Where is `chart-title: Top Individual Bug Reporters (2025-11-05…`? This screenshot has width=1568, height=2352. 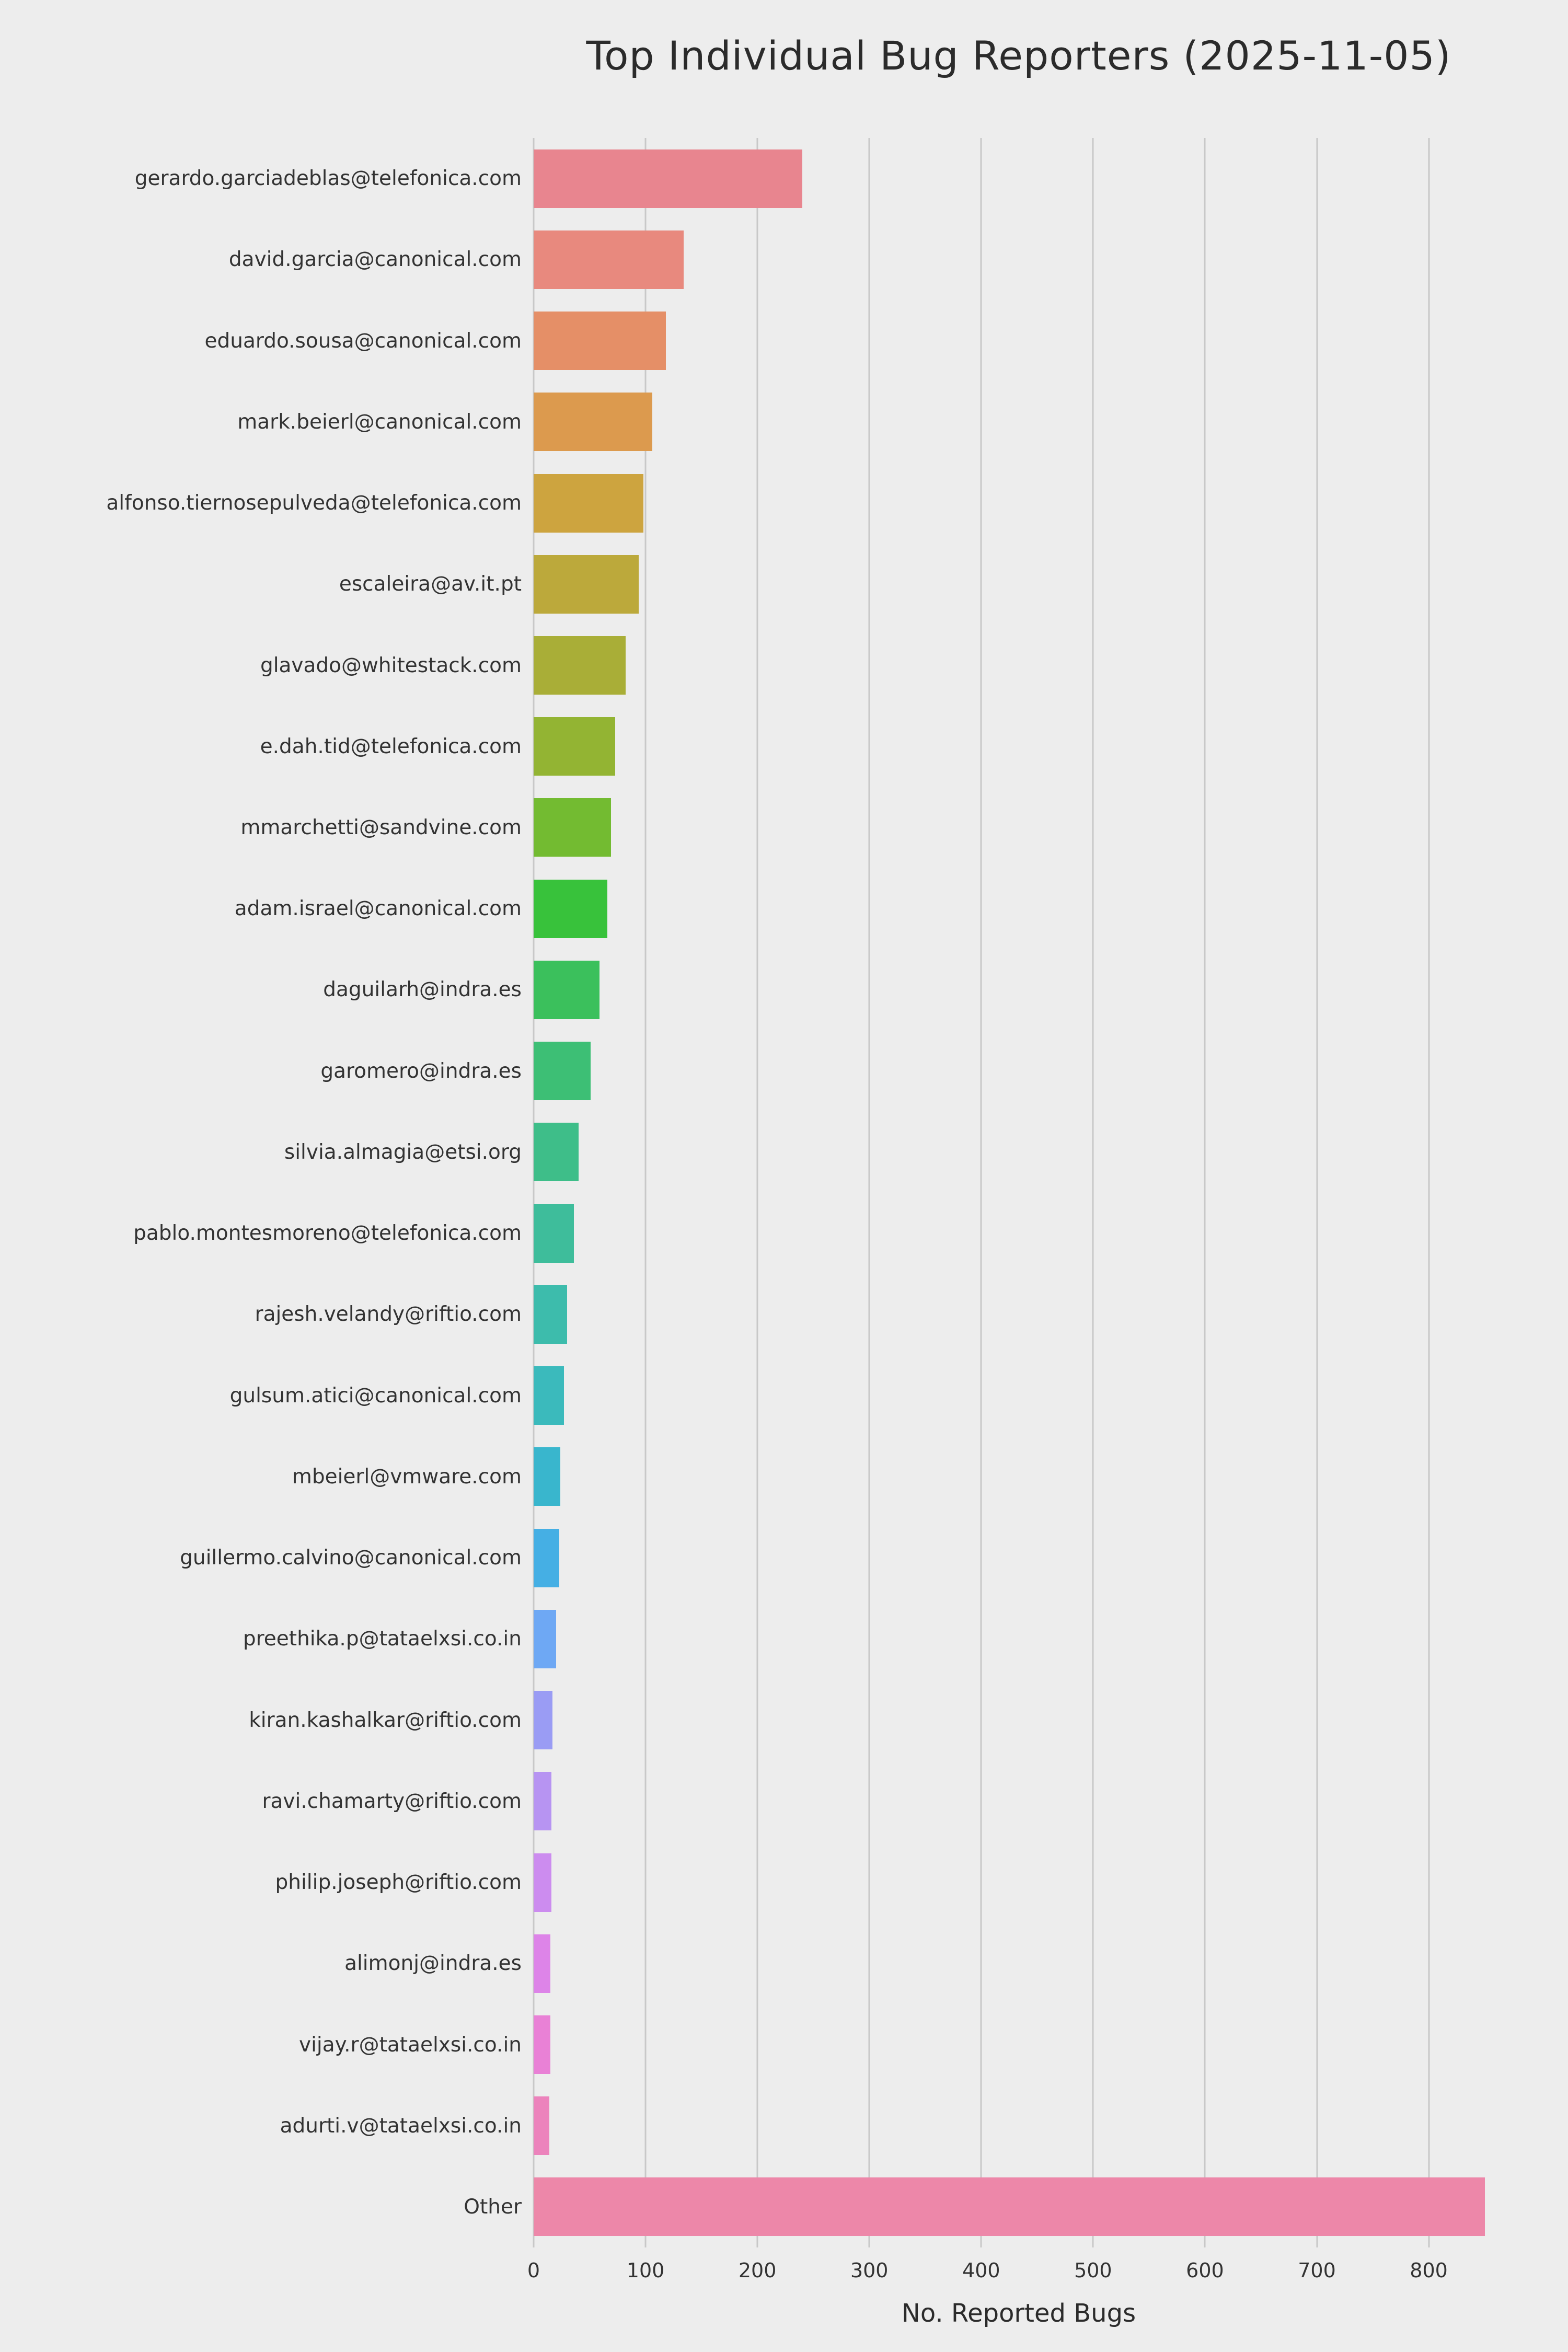
chart-title: Top Individual Bug Reporters (2025-11-05… is located at coordinates (1018, 55).